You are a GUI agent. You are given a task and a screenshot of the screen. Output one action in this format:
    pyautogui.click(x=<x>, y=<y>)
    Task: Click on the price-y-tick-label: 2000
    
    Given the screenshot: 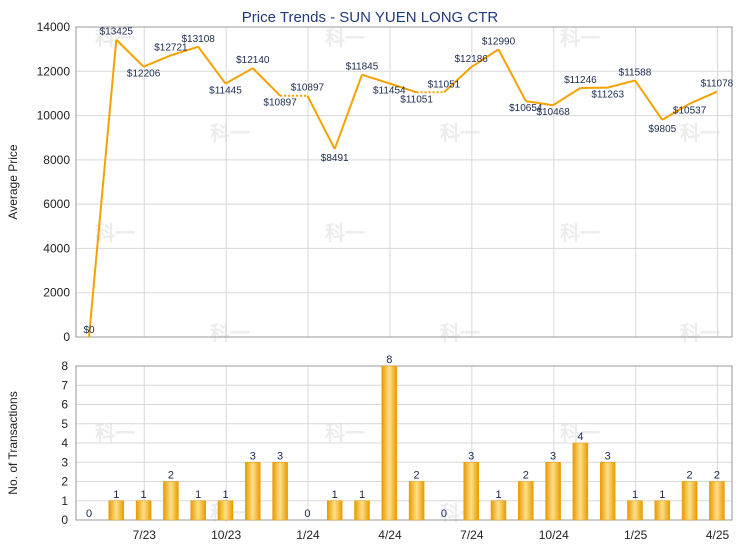 What is the action you would take?
    pyautogui.click(x=56, y=293)
    